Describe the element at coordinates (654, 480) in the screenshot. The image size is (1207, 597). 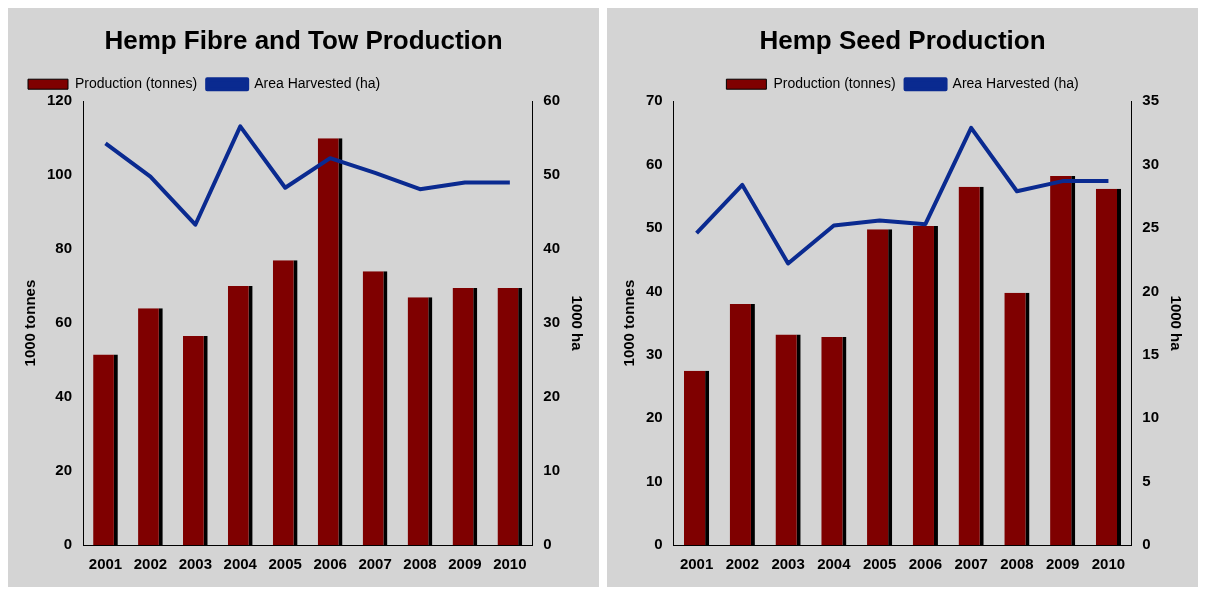
I see `y-tick-label: 10` at that location.